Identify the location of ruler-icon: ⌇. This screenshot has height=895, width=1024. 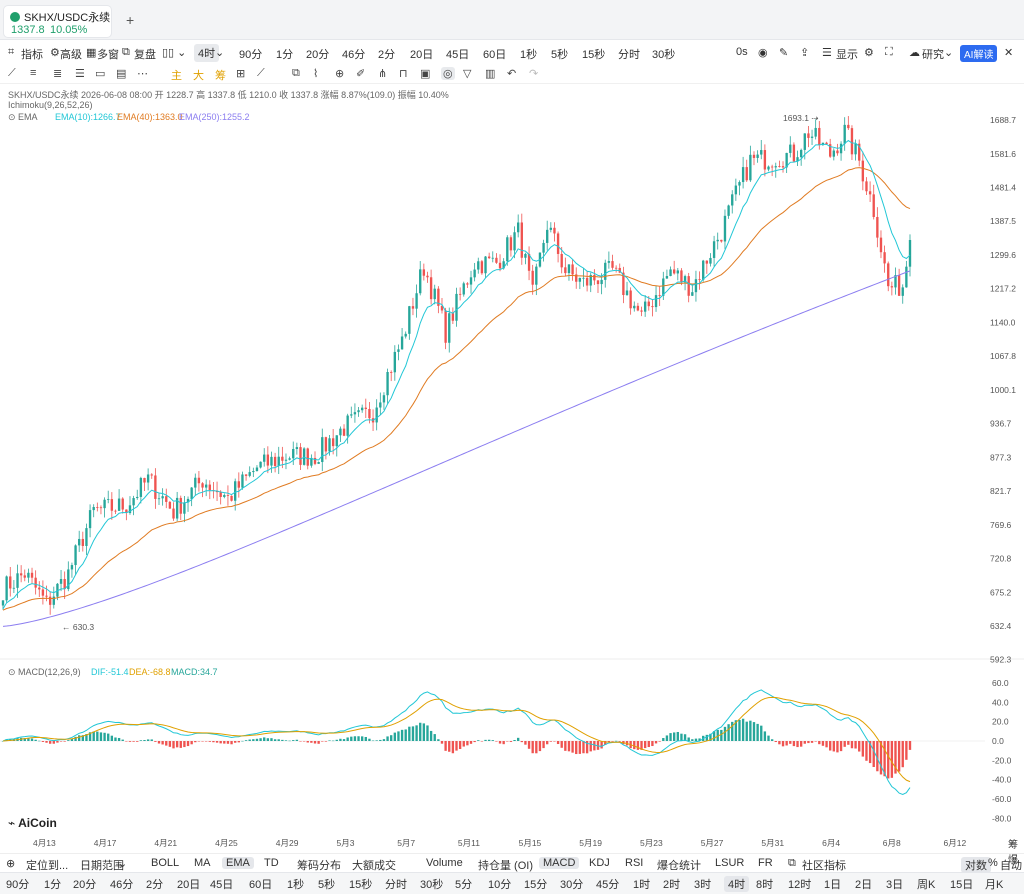
(316, 74).